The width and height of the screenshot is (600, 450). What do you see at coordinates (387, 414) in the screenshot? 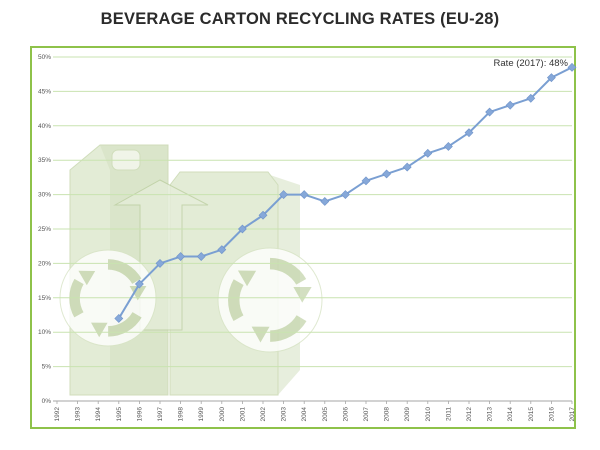
I see `x-tick-label: 2008` at bounding box center [387, 414].